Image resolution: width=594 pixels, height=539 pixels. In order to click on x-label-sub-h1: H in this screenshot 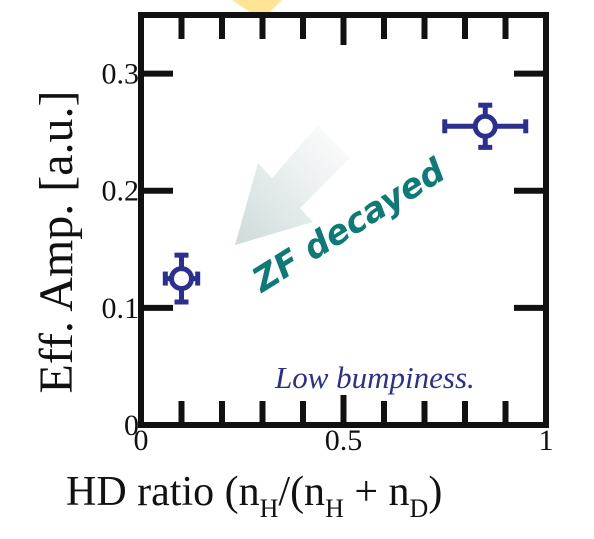, I will do `click(269, 508)`.